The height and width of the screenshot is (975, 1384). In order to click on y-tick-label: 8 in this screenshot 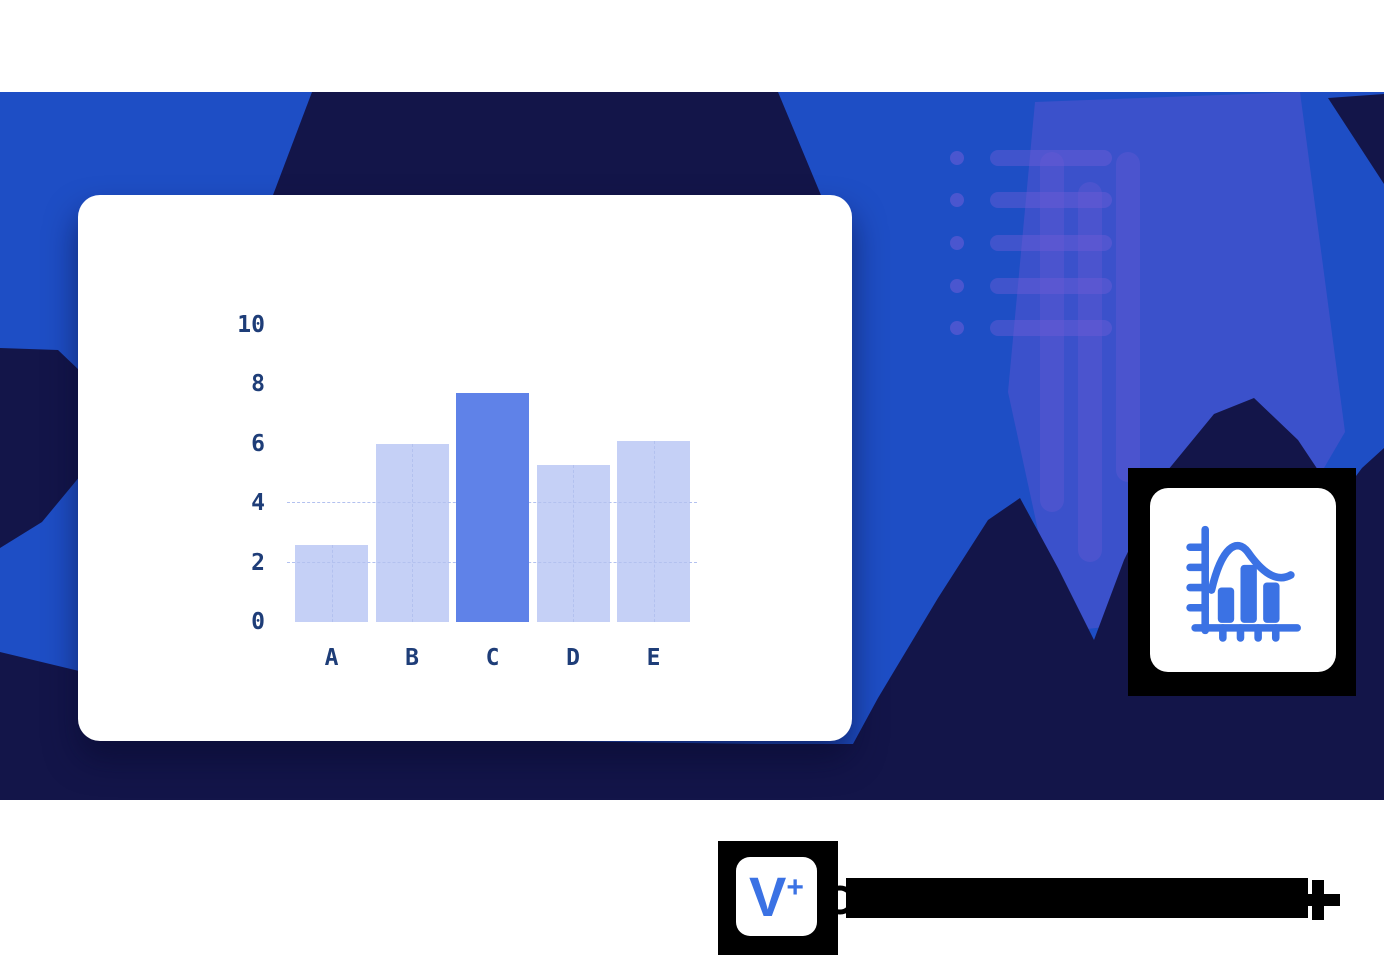, I will do `click(258, 384)`.